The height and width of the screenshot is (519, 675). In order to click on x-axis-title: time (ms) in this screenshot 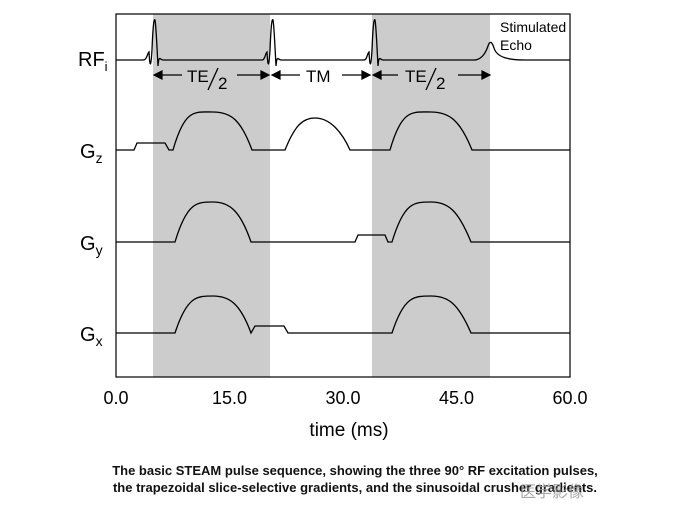, I will do `click(348, 430)`.